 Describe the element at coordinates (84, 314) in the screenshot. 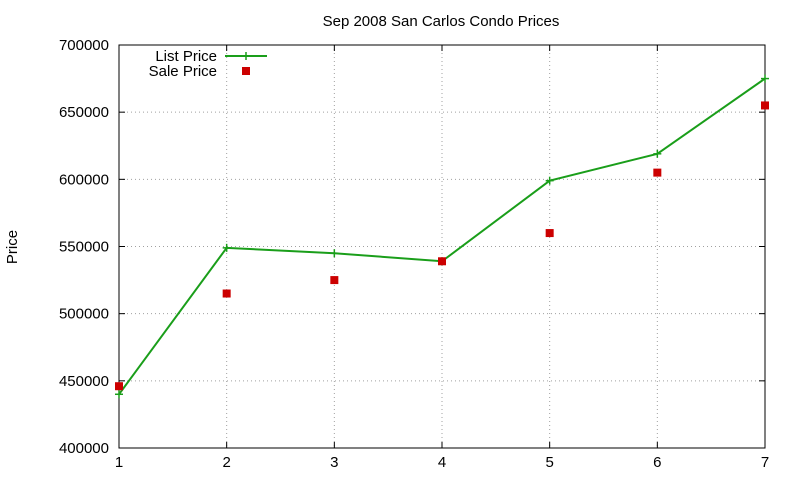

I see `y-tick-label: 500000` at that location.